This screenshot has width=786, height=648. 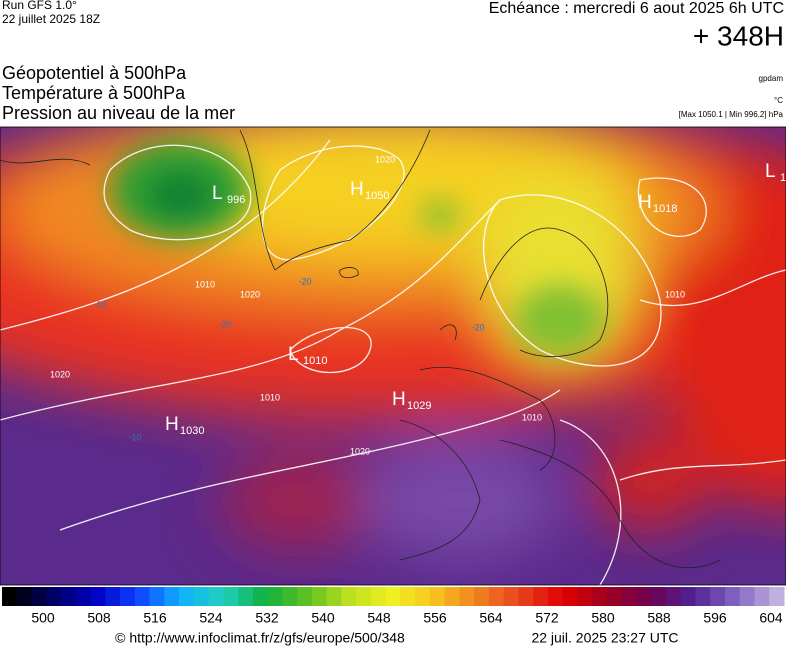 I want to click on colorbar-label: 516, so click(x=155, y=618).